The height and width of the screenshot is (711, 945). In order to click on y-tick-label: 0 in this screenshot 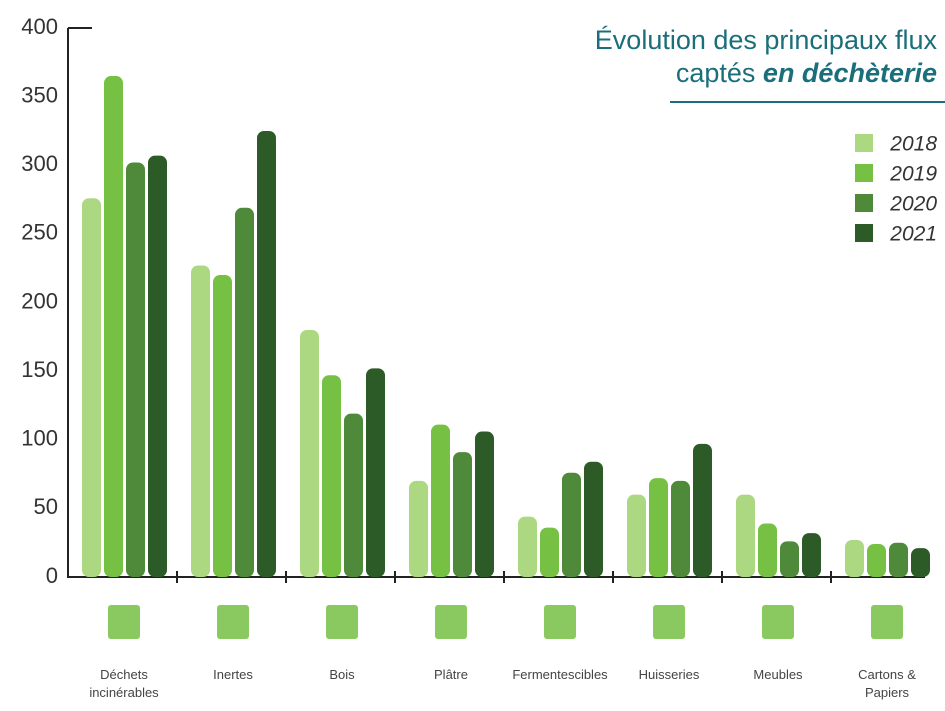, I will do `click(52, 575)`.